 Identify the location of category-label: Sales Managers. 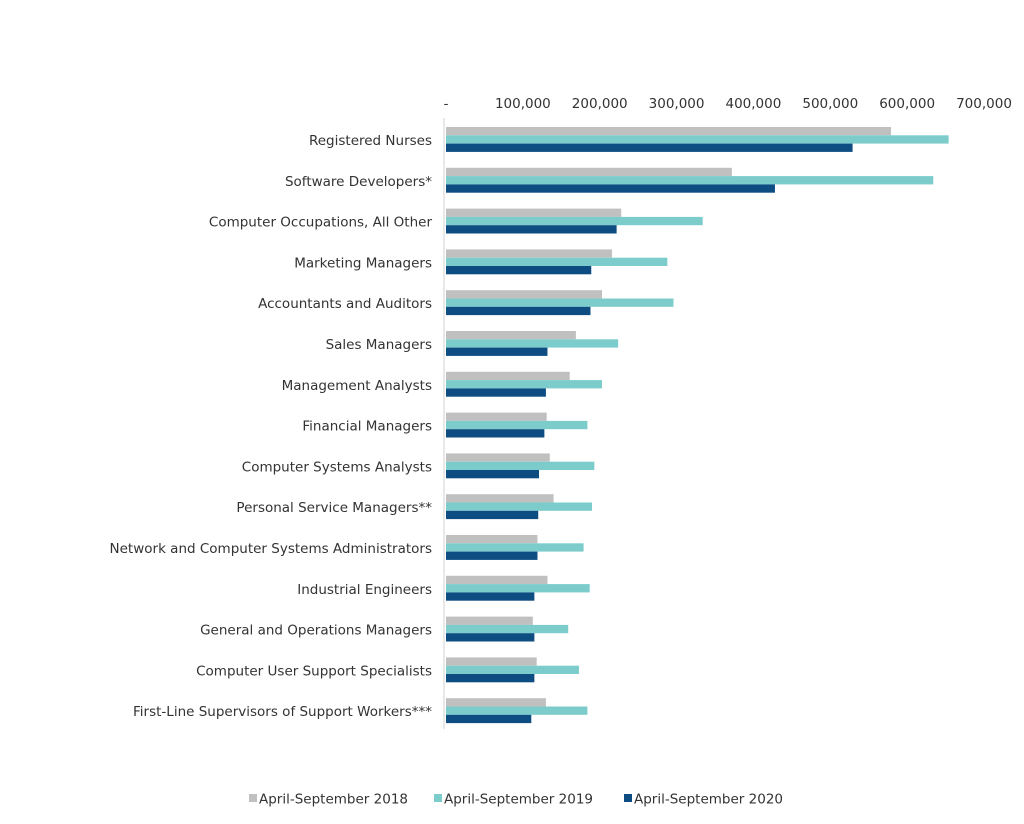
(379, 345).